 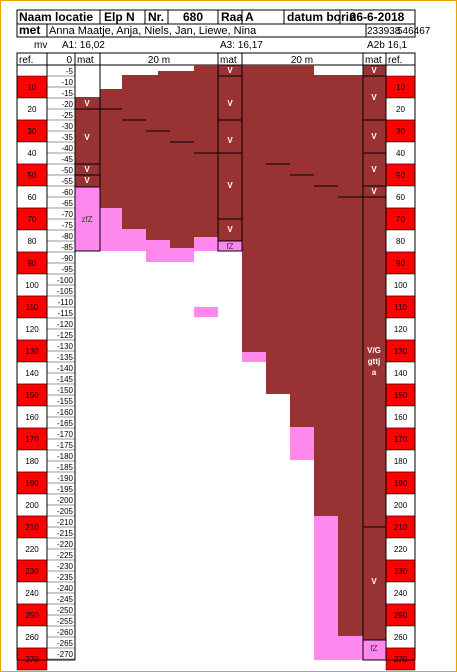 I want to click on depth-label--125: -125, so click(x=65, y=335).